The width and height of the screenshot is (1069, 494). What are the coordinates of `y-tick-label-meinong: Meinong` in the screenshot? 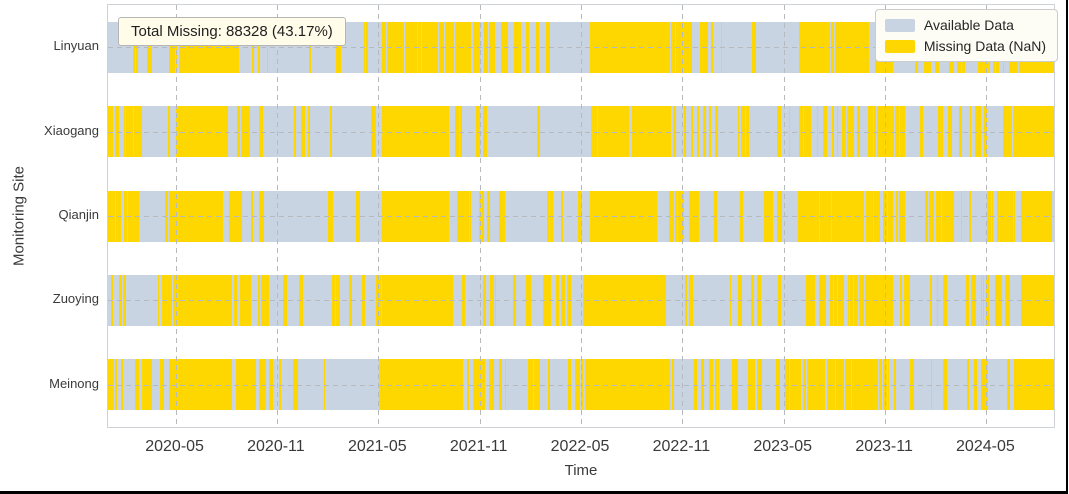 It's located at (74, 383).